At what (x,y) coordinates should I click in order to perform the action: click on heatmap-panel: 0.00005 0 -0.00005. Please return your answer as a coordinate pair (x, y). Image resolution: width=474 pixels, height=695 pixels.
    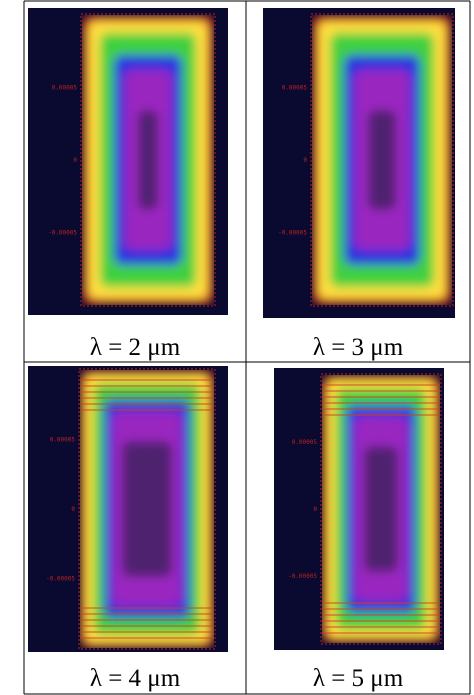
    Looking at the image, I should click on (359, 509).